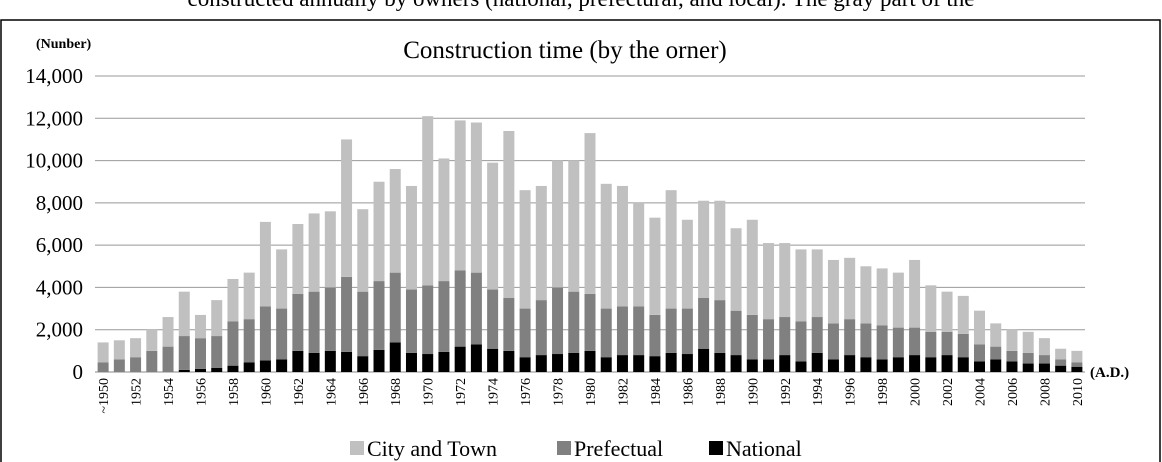  What do you see at coordinates (1045, 392) in the screenshot?
I see `x-tick-label: 2008` at bounding box center [1045, 392].